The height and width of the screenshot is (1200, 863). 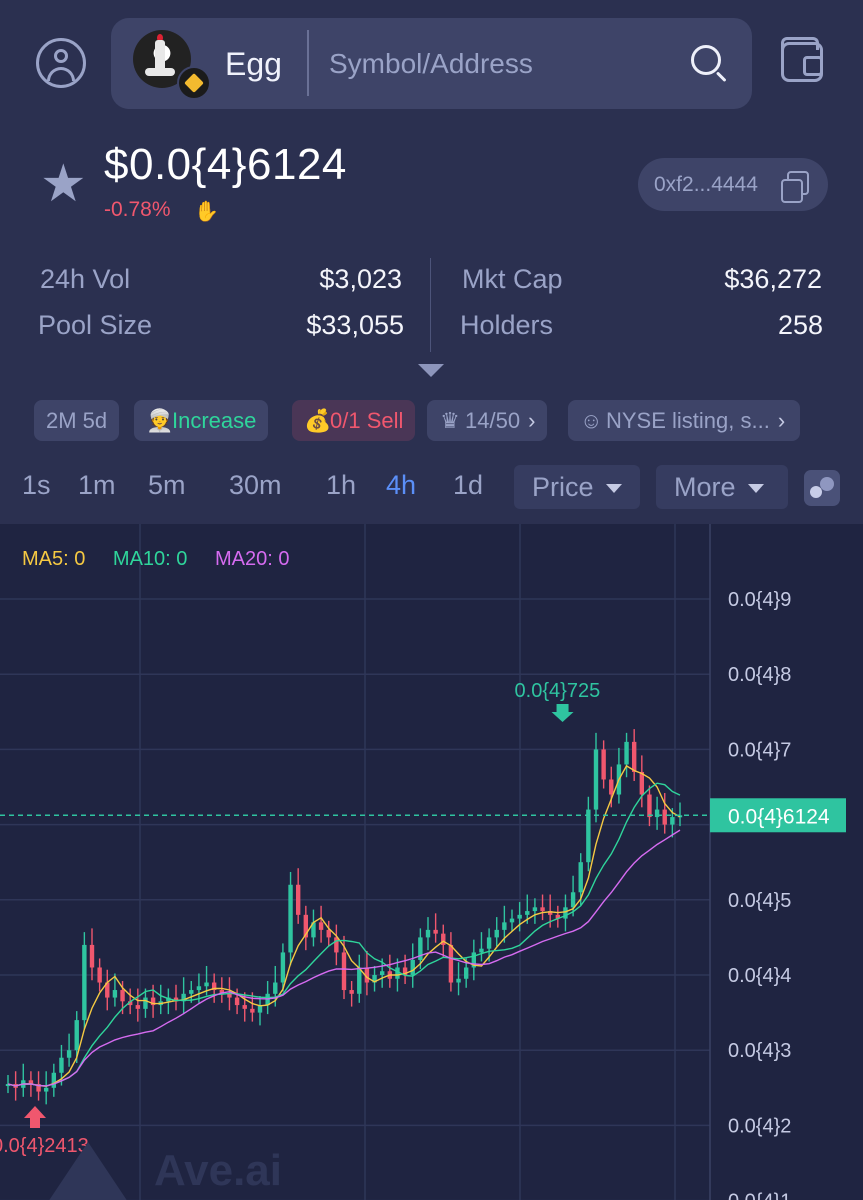 I want to click on money-bag-icon: 💰, so click(x=318, y=420).